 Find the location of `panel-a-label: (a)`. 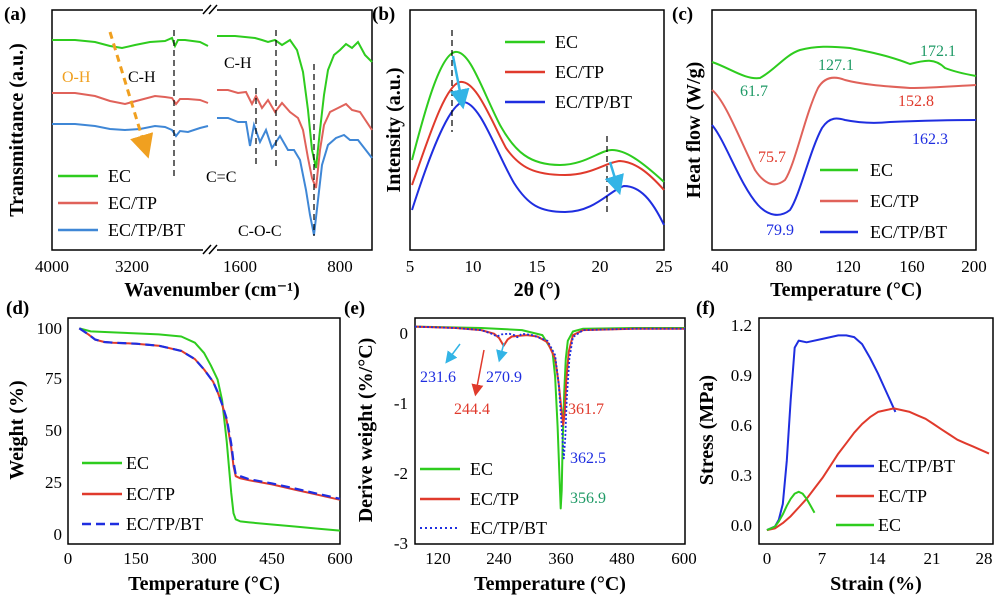

panel-a-label: (a) is located at coordinates (15, 14).